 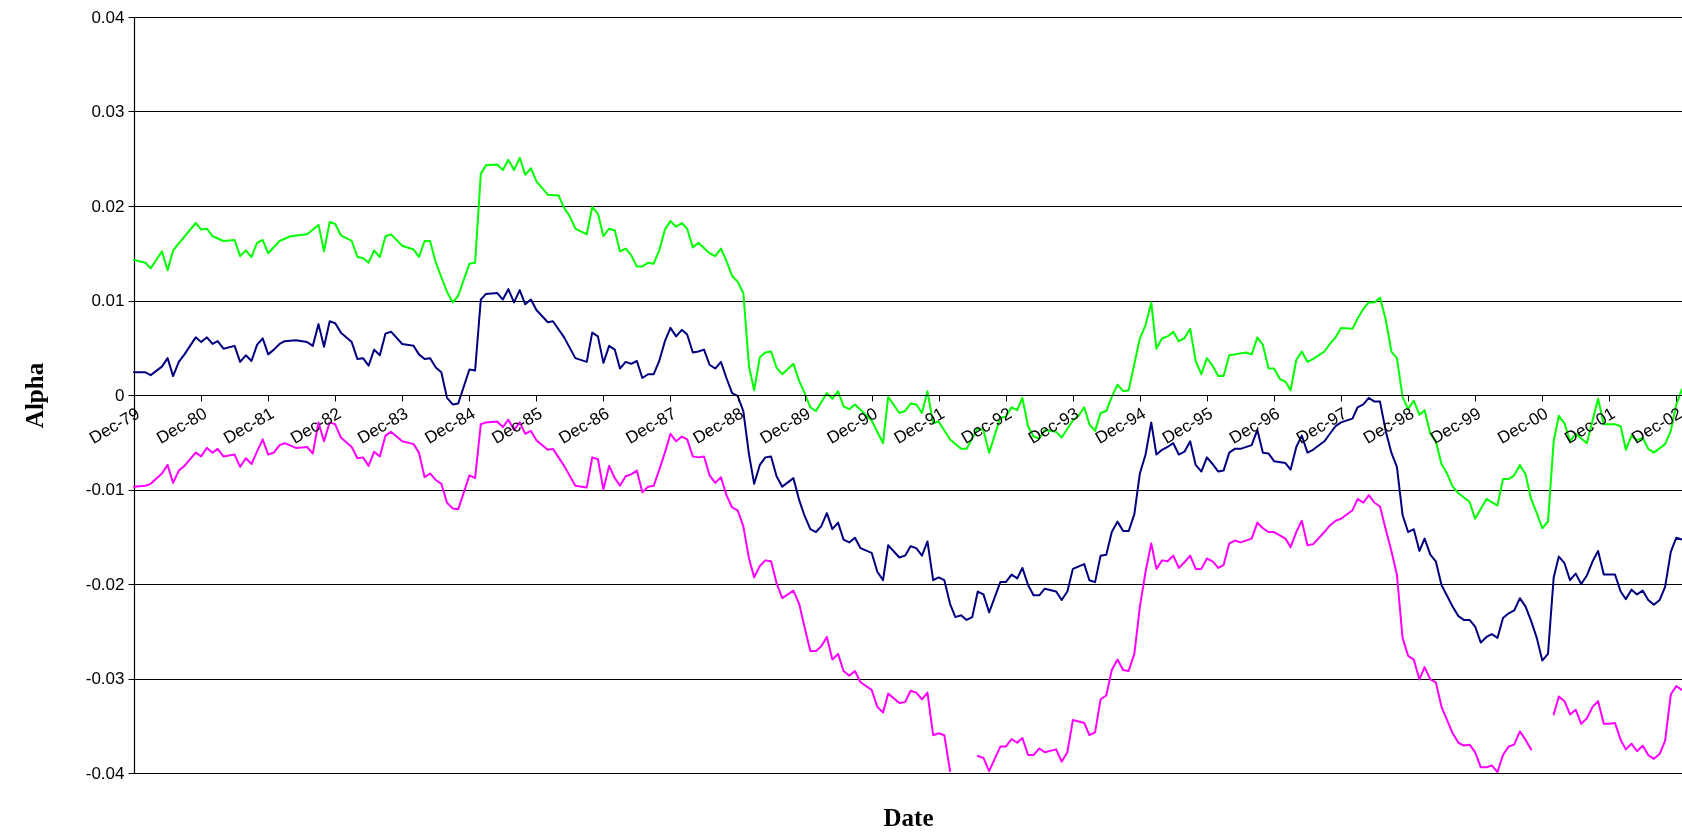 I want to click on y-tick-label: 0, so click(x=120, y=395).